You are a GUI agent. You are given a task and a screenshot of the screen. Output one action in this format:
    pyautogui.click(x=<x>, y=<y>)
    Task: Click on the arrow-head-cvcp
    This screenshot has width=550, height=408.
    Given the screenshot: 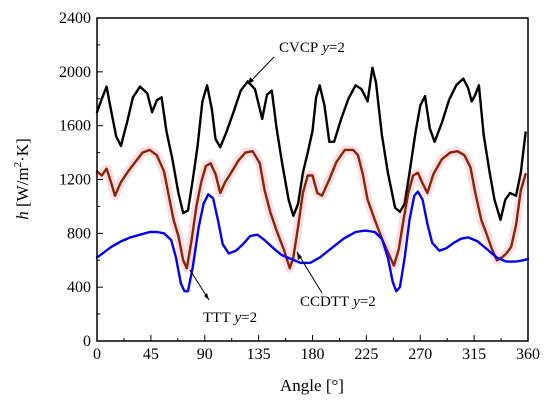 What is the action you would take?
    pyautogui.click(x=251, y=80)
    